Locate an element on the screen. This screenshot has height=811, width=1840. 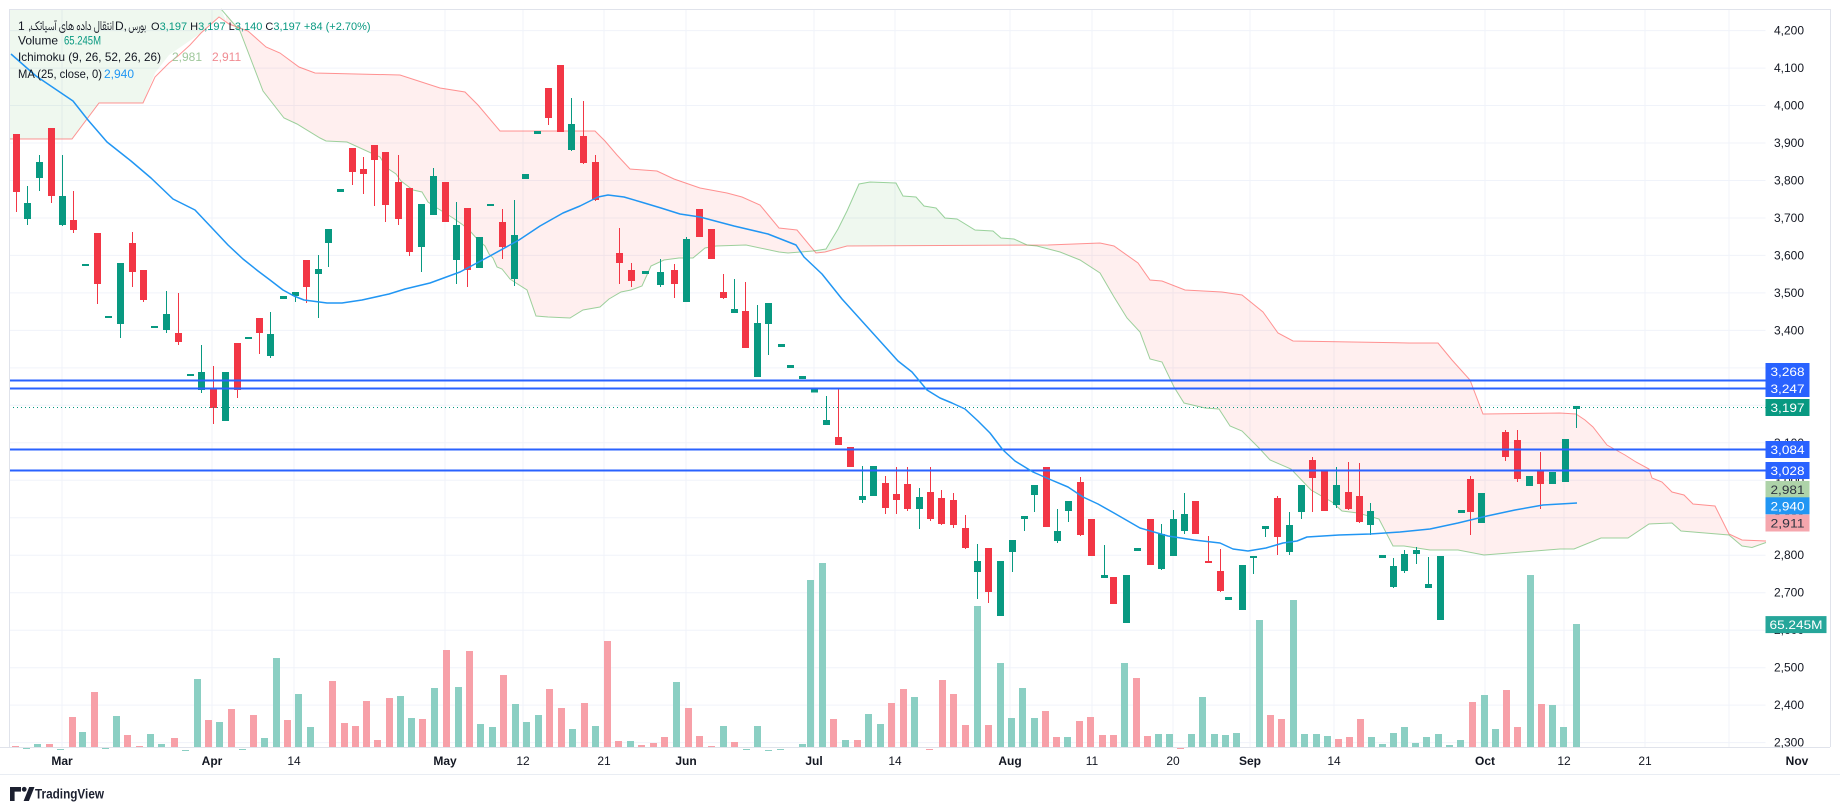
svg-text: 3,700 is located at coordinates (1789, 218).